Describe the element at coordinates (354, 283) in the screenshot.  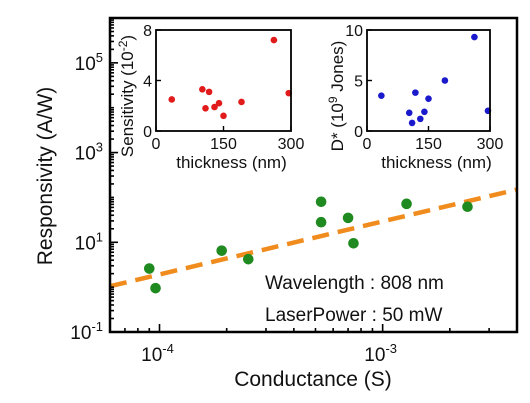
I see `annotation-wavelength: Wavelength : 808 nm` at that location.